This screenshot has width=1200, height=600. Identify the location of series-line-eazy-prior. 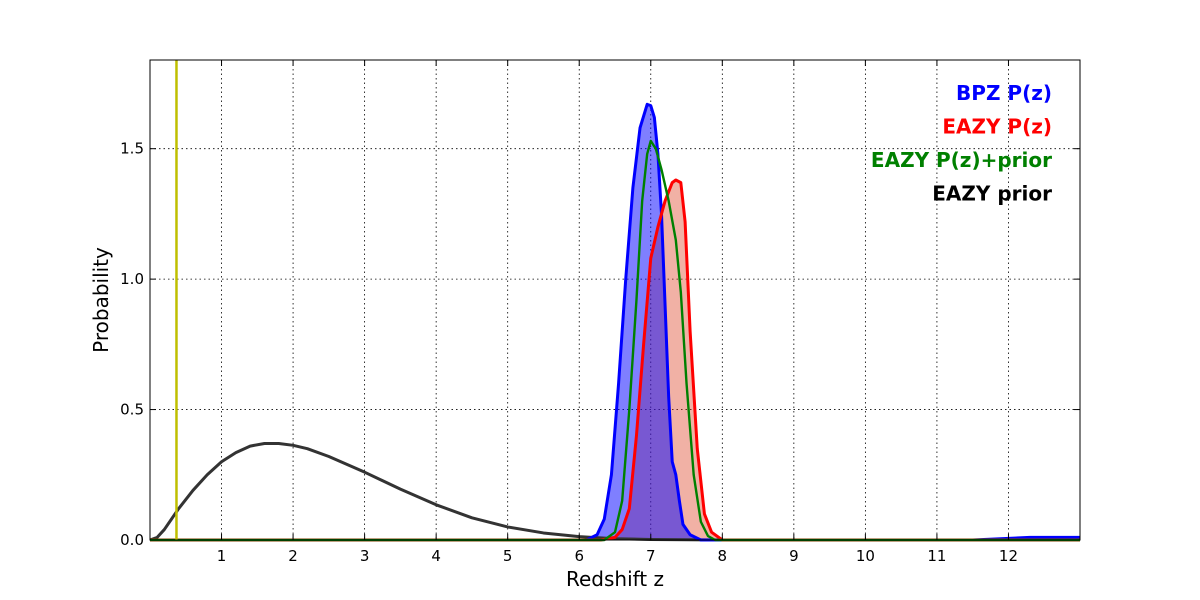
(614, 491).